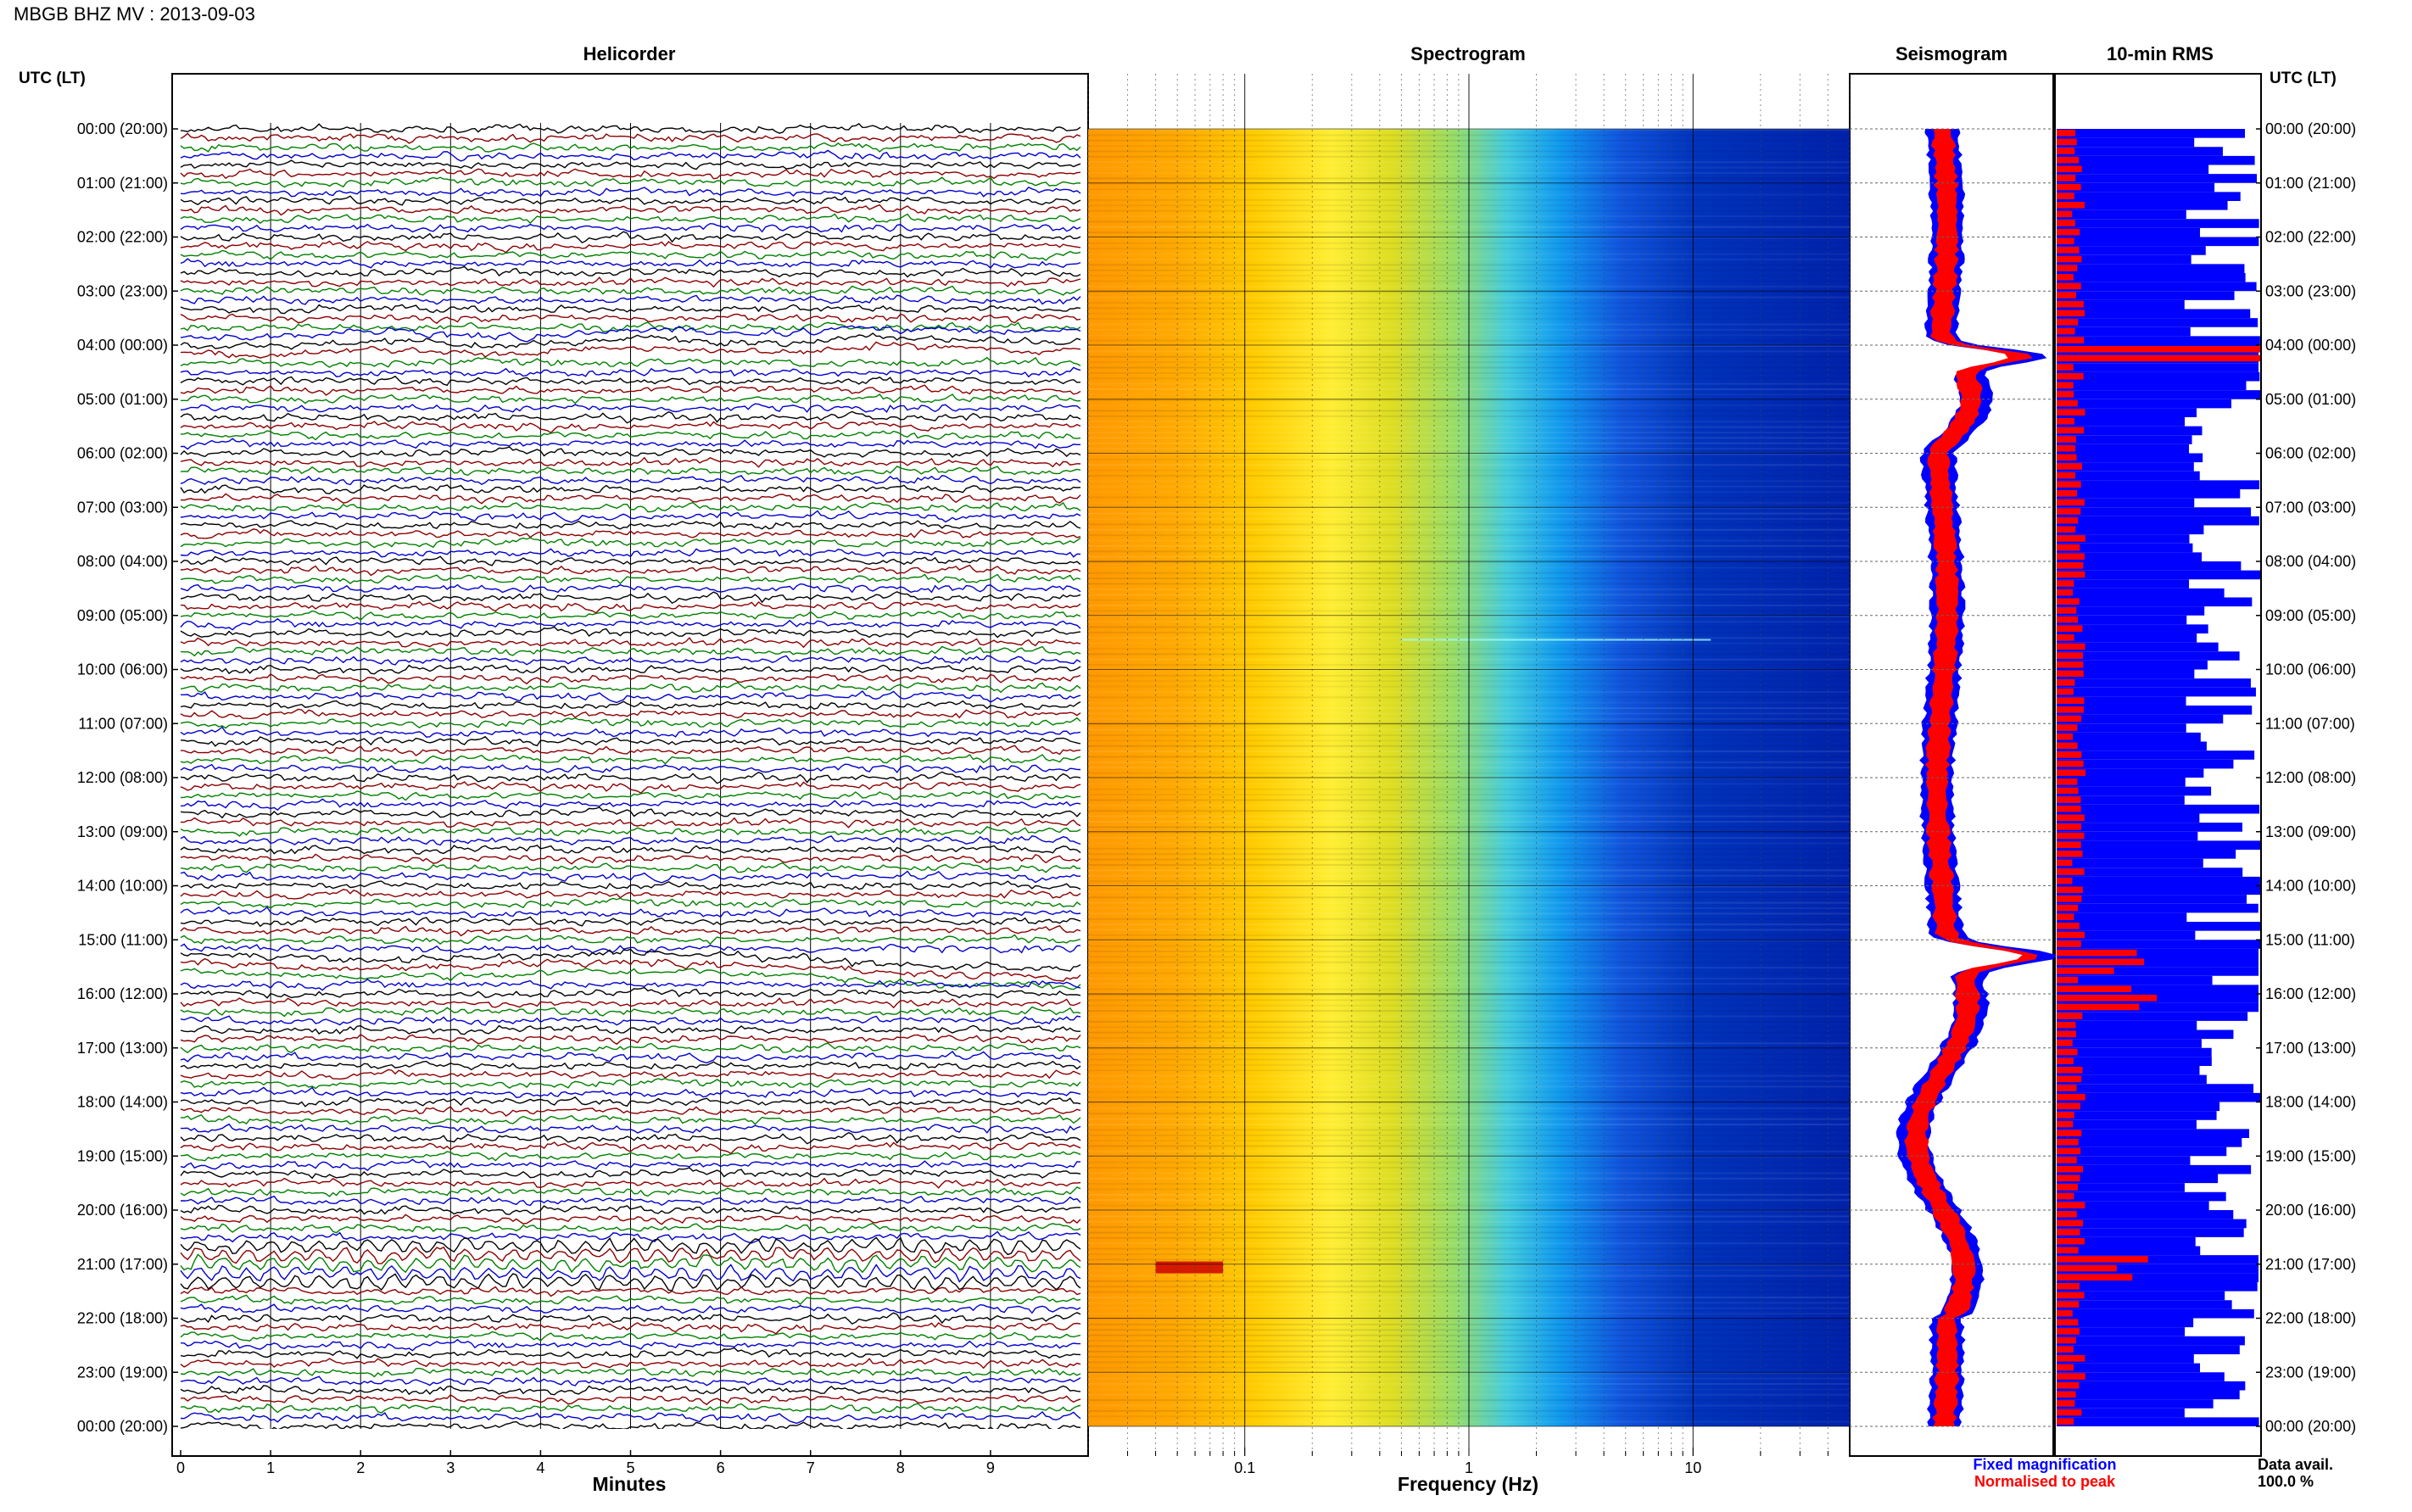 This screenshot has width=2412, height=1512. Describe the element at coordinates (2310, 183) in the screenshot. I see `hour-label-right: 01:00 (21:00)` at that location.